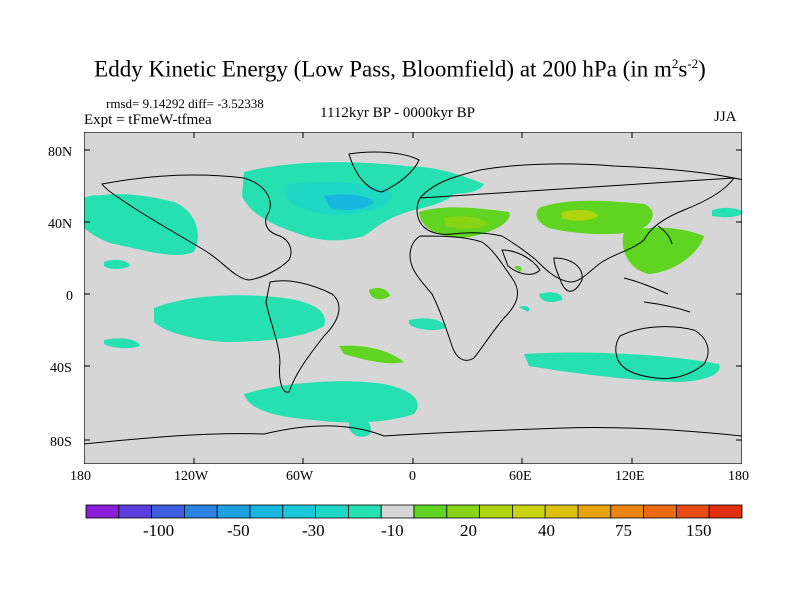  I want to click on lat-label-eq: 0, so click(69, 296).